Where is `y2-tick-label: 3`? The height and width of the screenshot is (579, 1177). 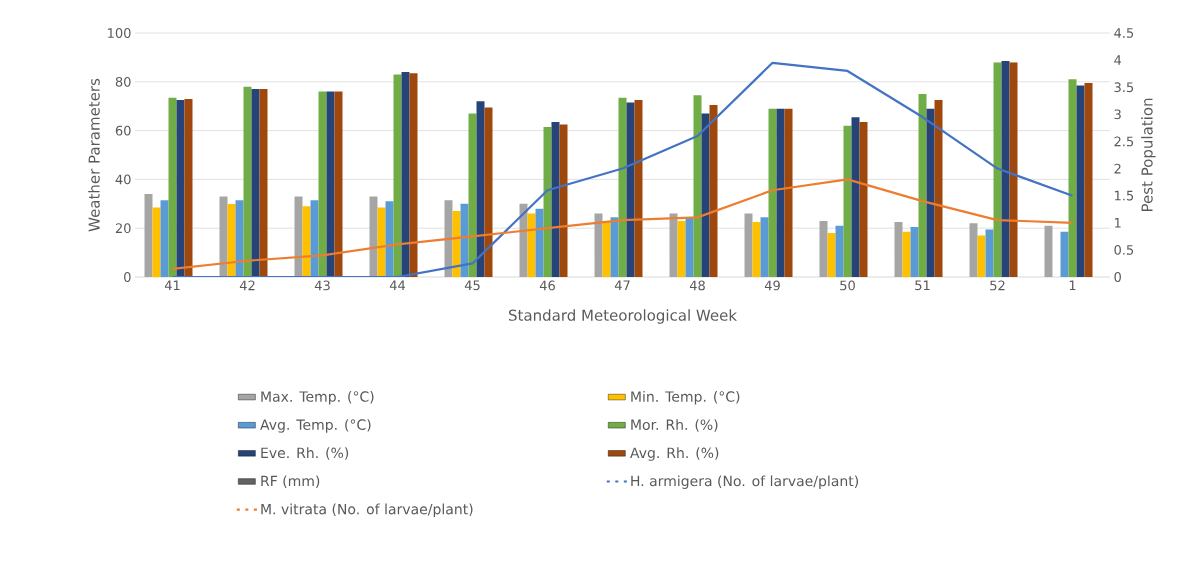
y2-tick-label: 3 is located at coordinates (1117, 114).